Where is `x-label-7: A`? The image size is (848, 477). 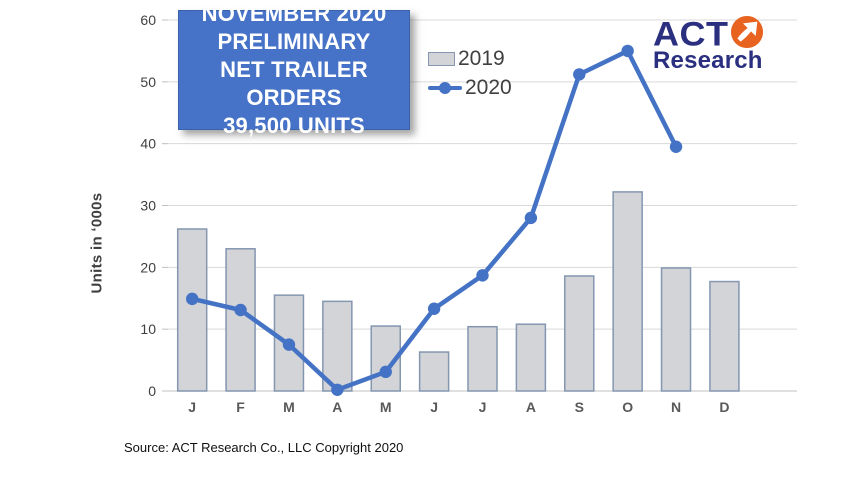
x-label-7: A is located at coordinates (531, 407).